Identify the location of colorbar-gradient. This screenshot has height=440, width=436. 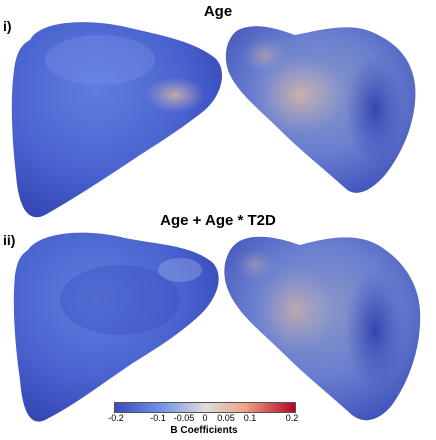
(205, 407).